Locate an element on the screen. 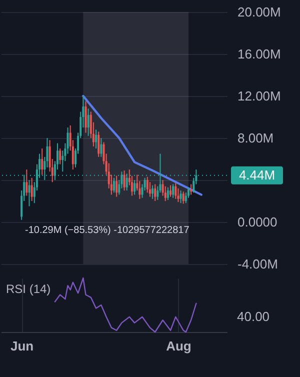  text: 40.00 is located at coordinates (253, 316).